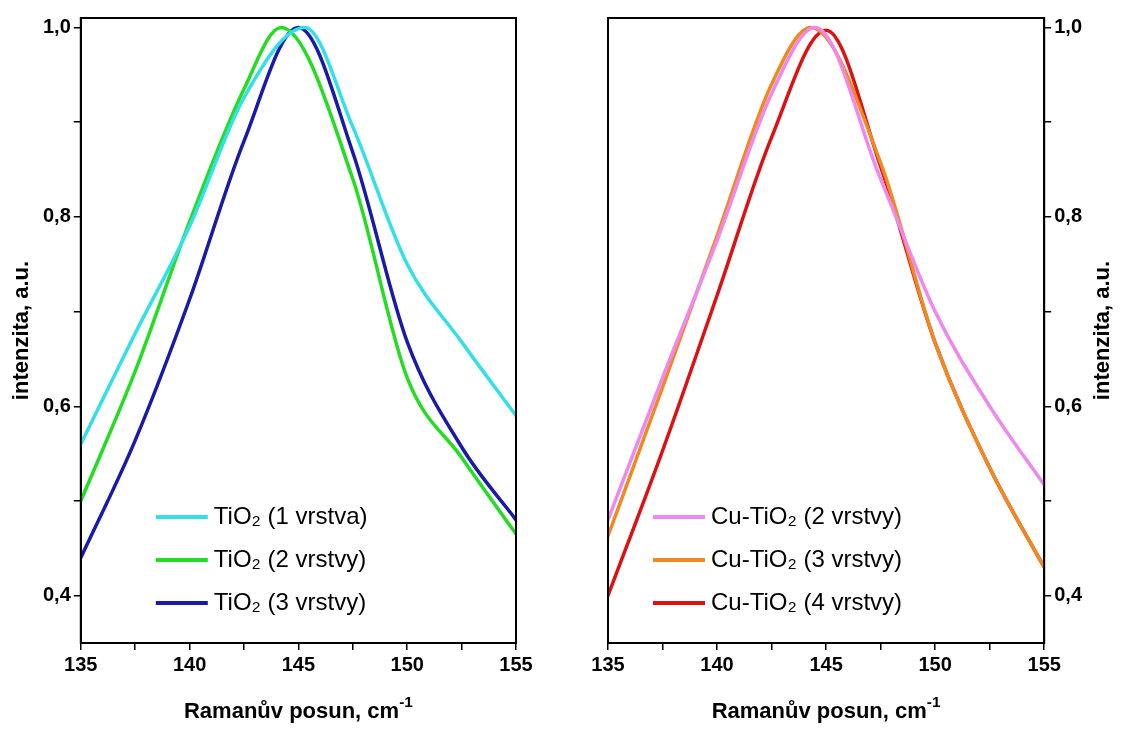  Describe the element at coordinates (1068, 25) in the screenshot. I see `y2-tick-label: 1,0` at that location.